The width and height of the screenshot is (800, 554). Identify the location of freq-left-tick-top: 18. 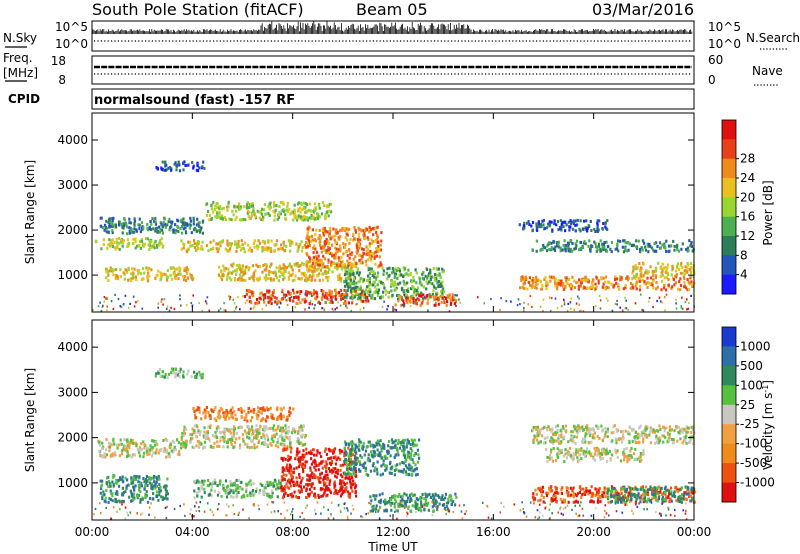
(58, 61).